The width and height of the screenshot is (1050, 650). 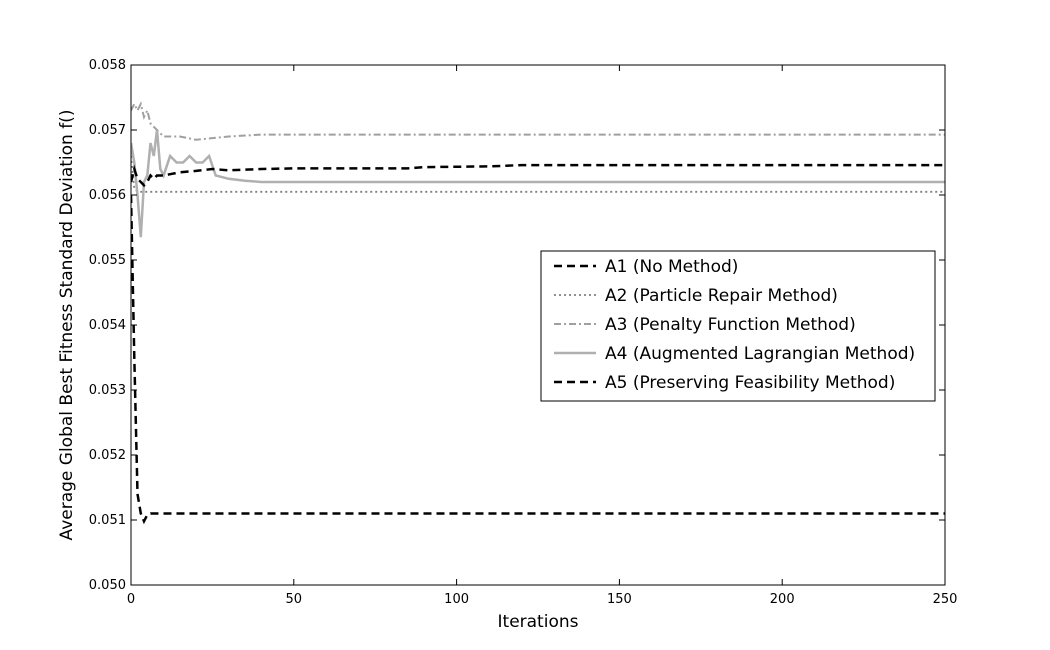 I want to click on y-tick-label: 0.055, so click(x=107, y=260).